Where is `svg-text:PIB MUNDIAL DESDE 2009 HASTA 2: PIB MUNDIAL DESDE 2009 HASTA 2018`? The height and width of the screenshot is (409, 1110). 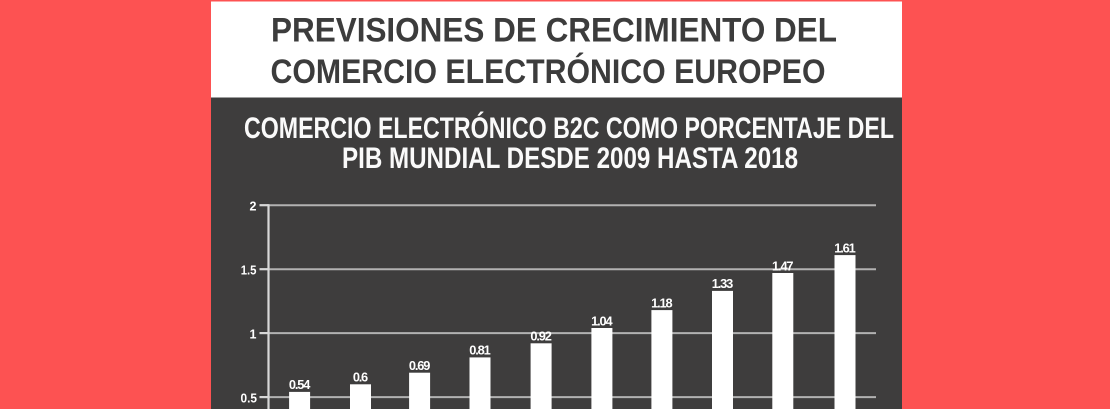 svg-text:PIB MUNDIAL DESDE 2009 HASTA 2: PIB MUNDIAL DESDE 2009 HASTA 2018 is located at coordinates (570, 158).